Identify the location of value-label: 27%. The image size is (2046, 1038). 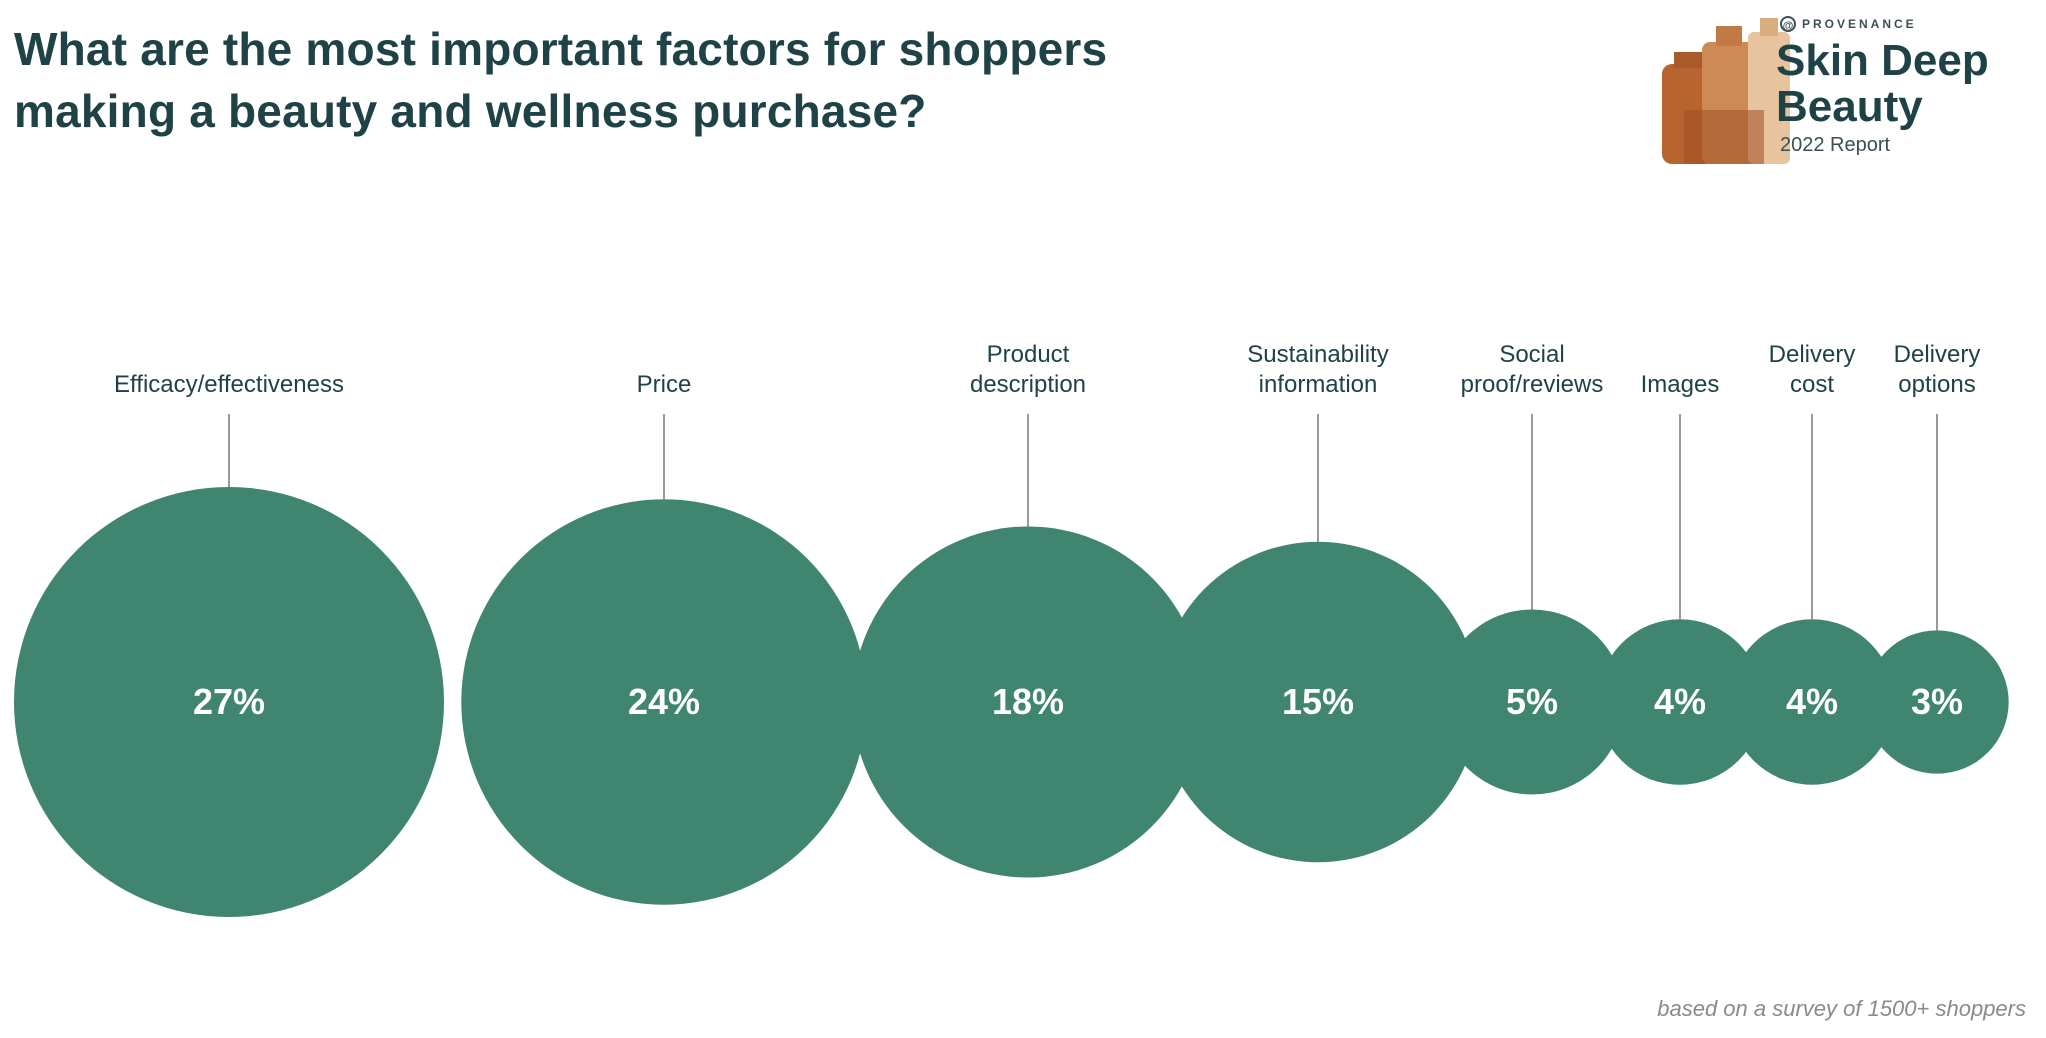
(229, 701).